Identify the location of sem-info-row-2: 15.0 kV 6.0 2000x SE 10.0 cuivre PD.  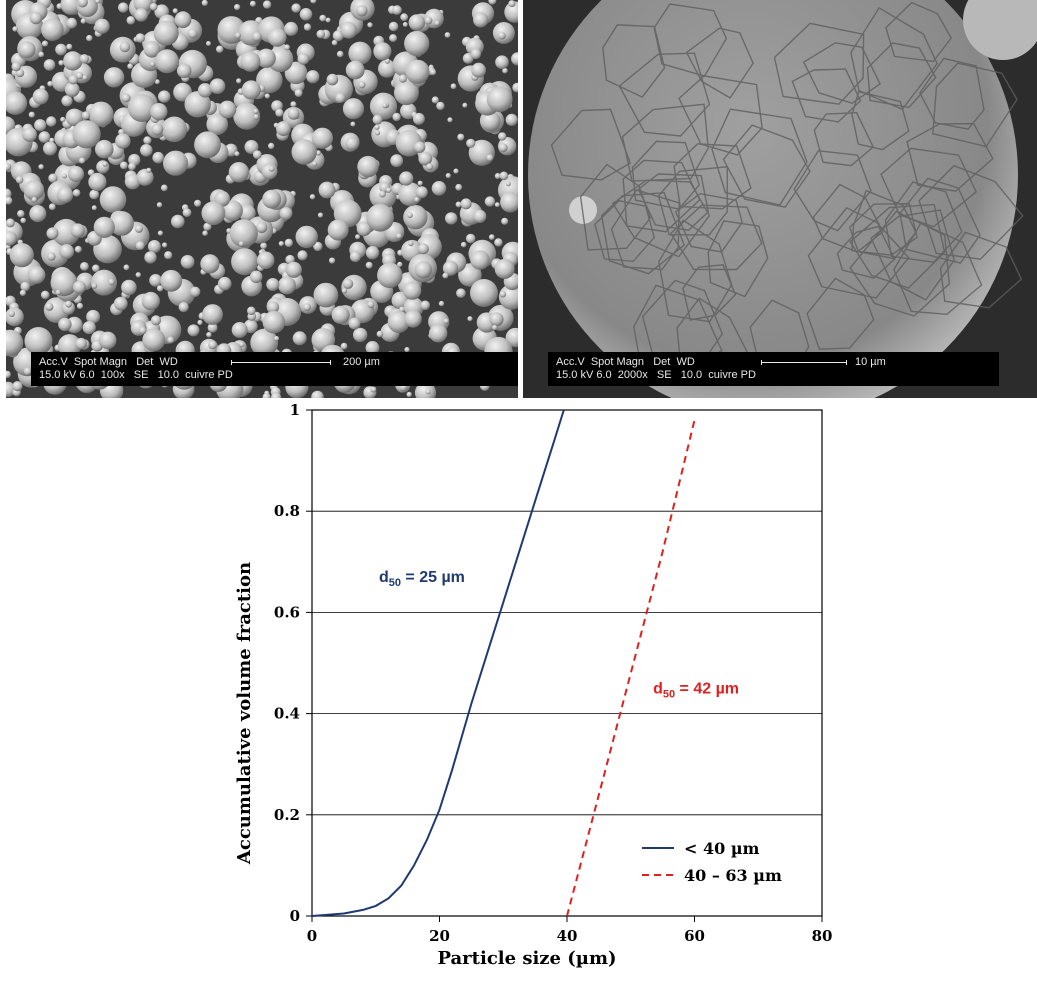
(656, 375).